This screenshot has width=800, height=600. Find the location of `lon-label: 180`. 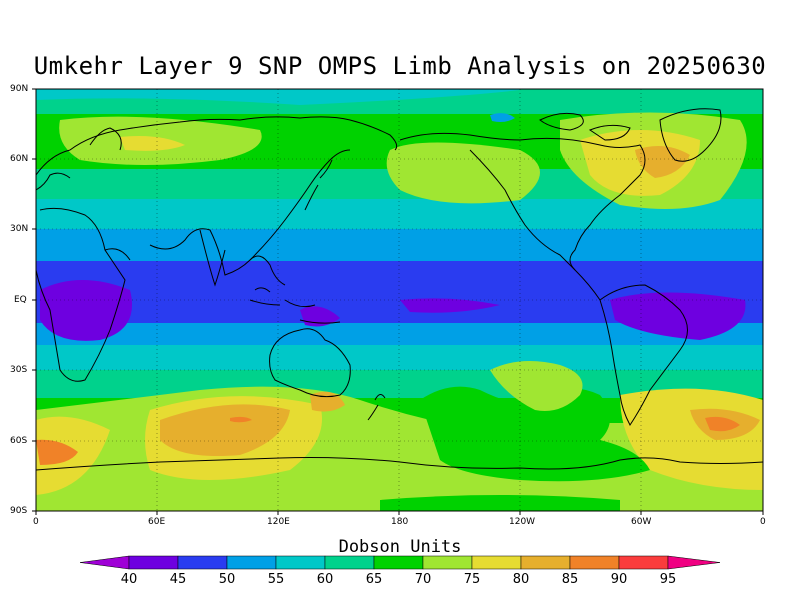

lon-label: 180 is located at coordinates (400, 522).